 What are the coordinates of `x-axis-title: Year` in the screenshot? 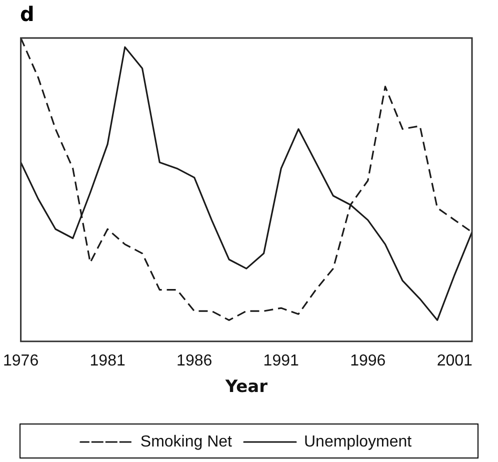 It's located at (246, 387).